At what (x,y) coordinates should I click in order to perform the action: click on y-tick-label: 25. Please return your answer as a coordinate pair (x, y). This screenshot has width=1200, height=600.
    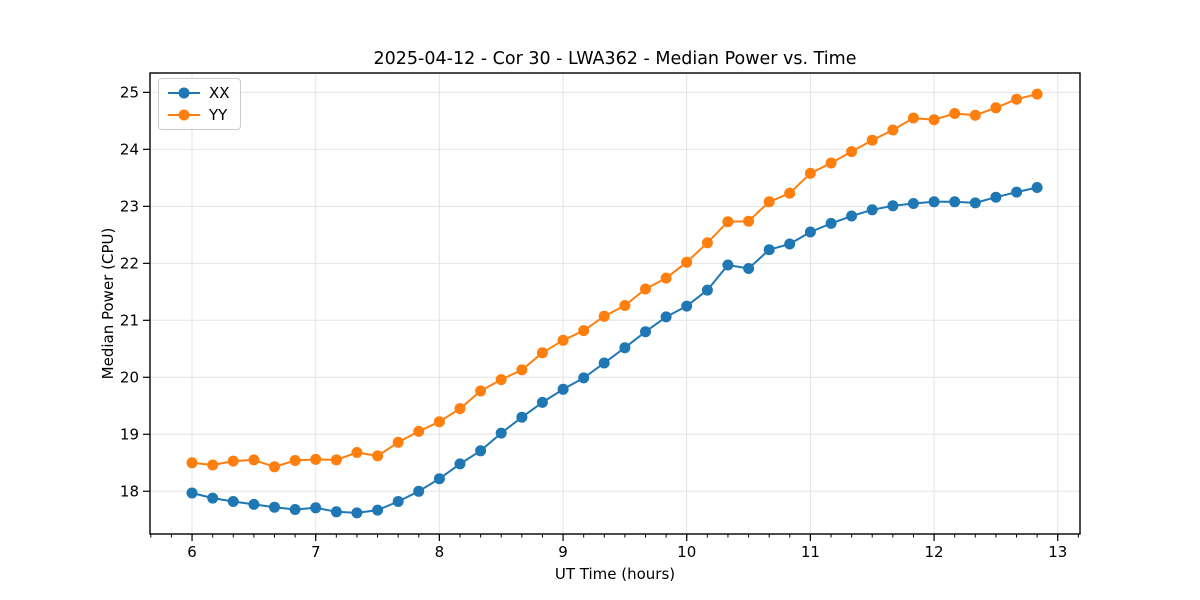
    Looking at the image, I should click on (129, 92).